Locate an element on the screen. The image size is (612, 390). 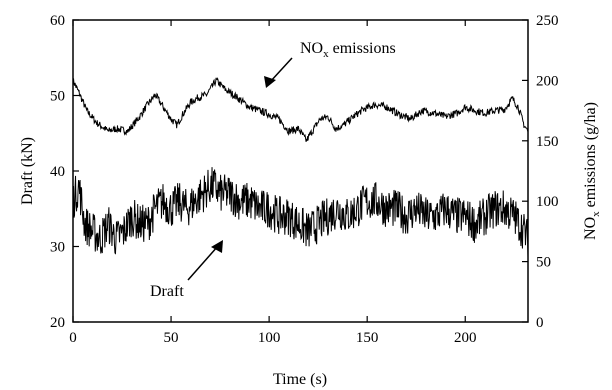
nox-annotation-label: NOx emissions is located at coordinates (348, 50).